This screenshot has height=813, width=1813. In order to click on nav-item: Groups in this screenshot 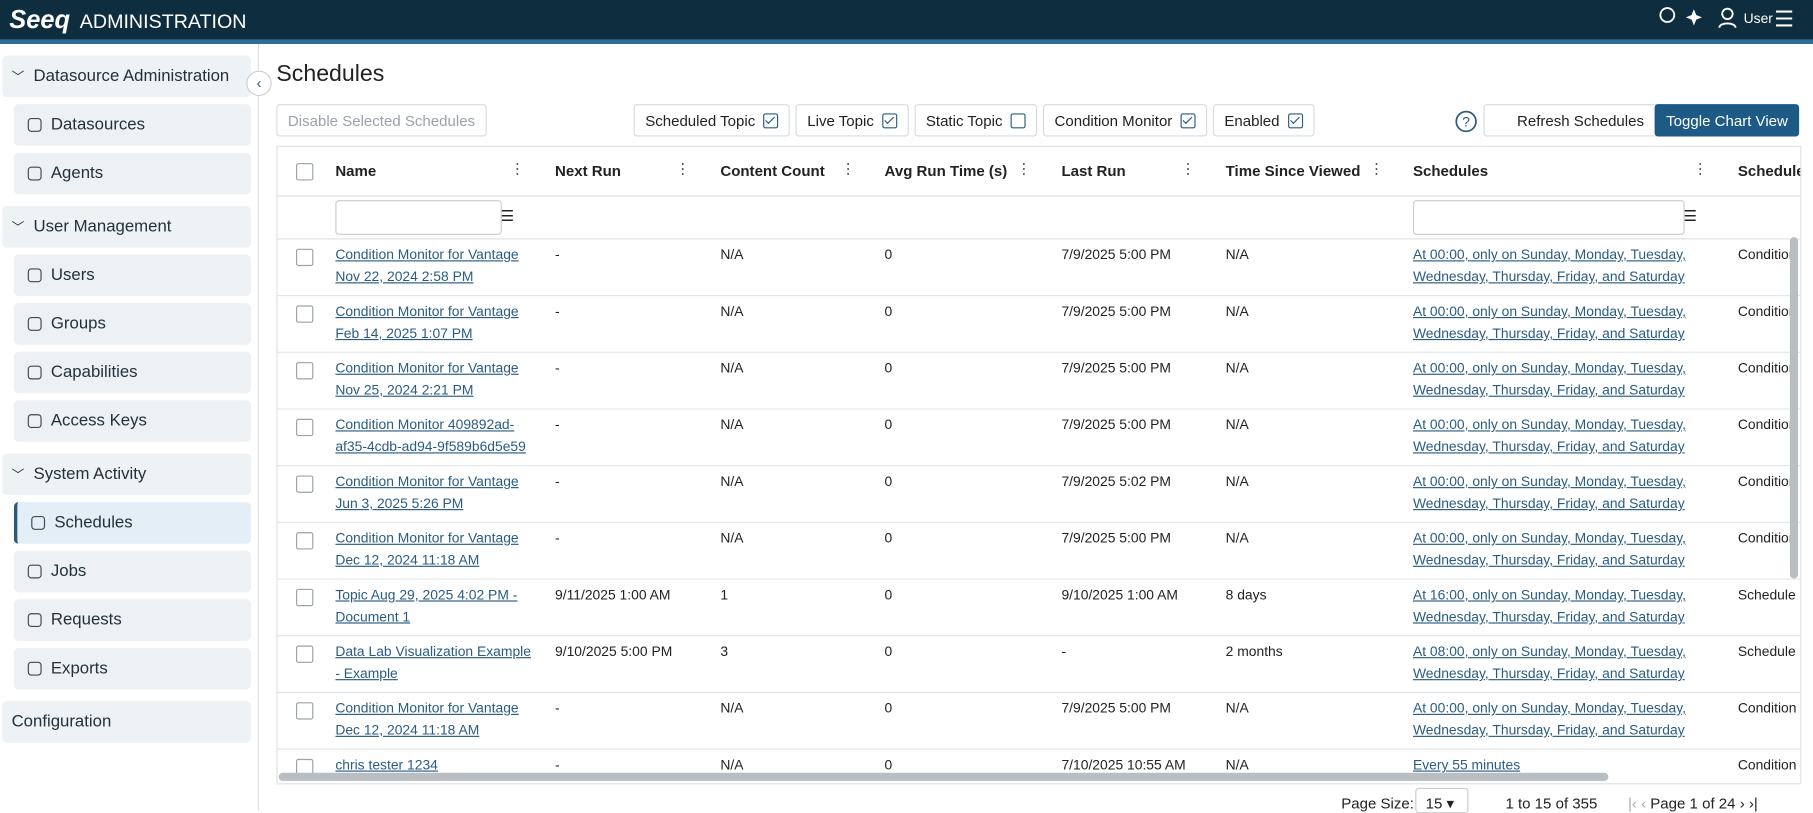, I will do `click(132, 324)`.